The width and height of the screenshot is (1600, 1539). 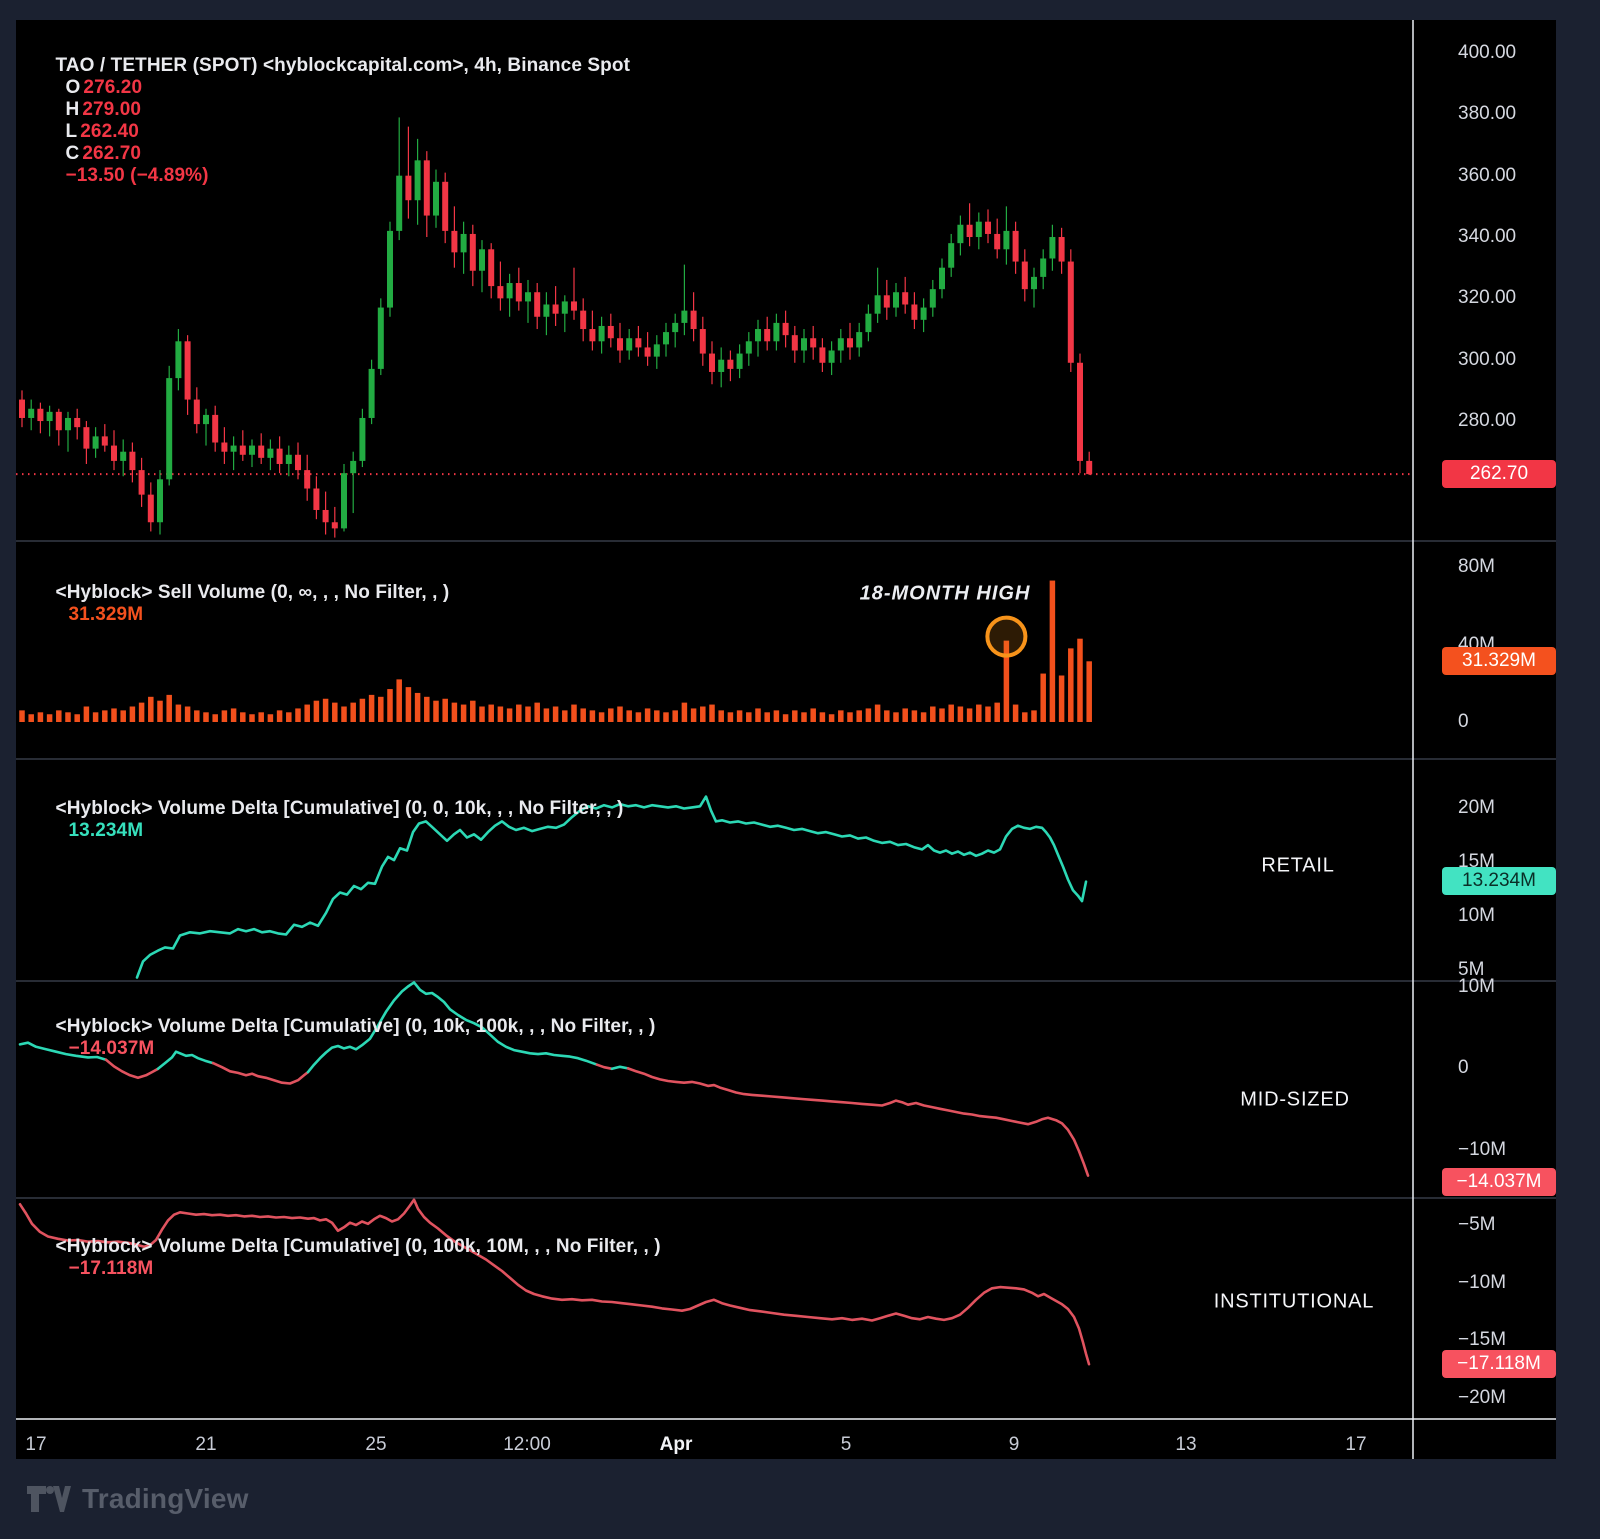 I want to click on retail-delta-line, so click(x=611, y=887).